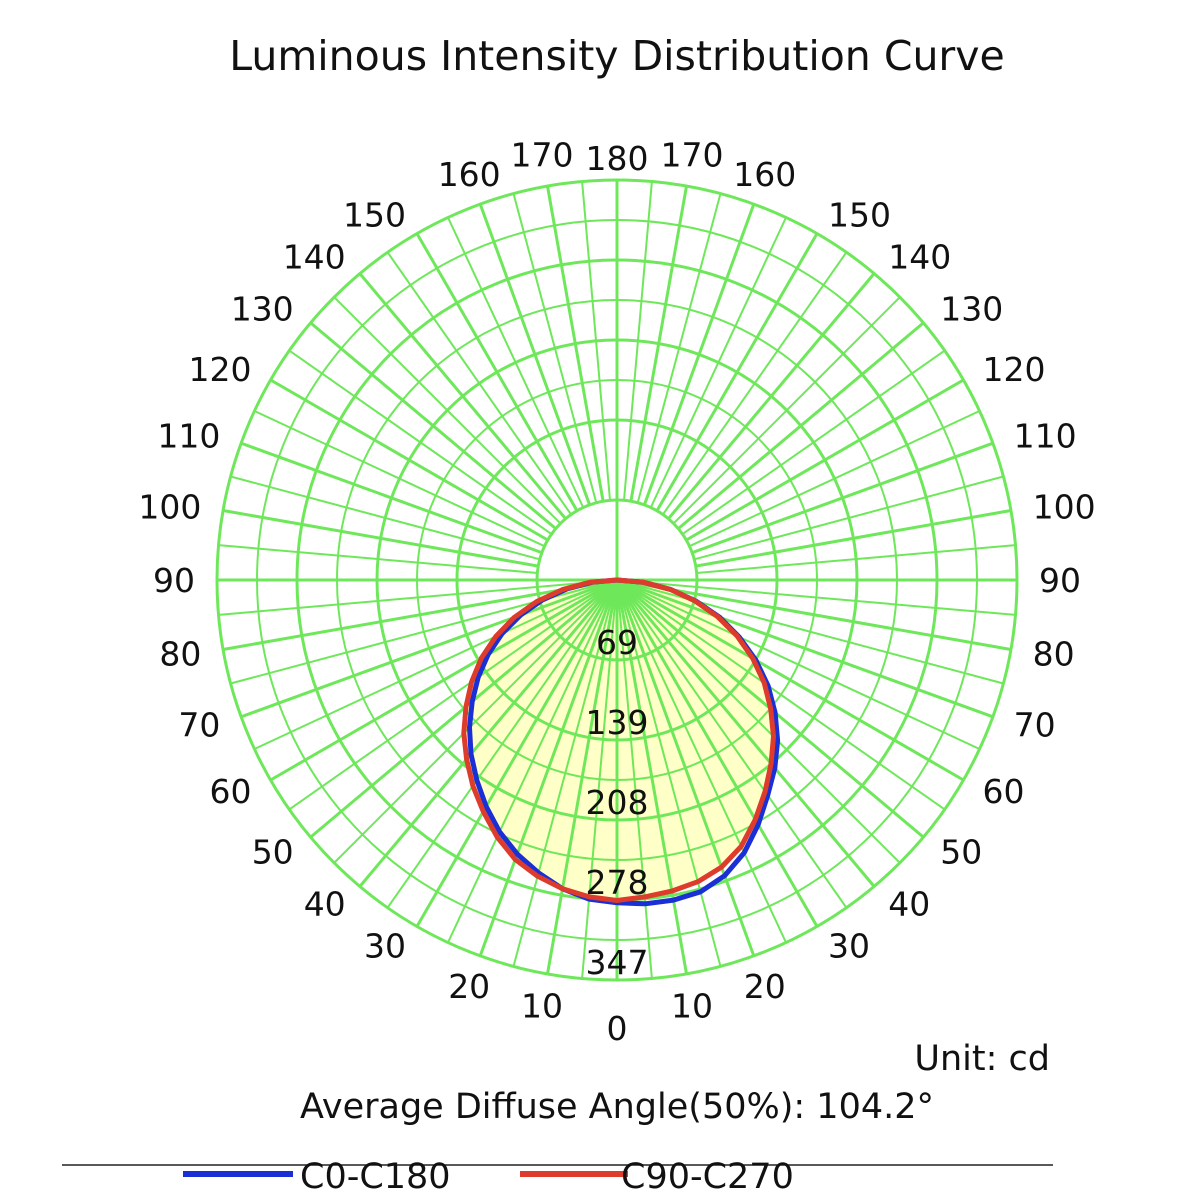 The image size is (1200, 1200). What do you see at coordinates (692, 155) in the screenshot?
I see `angle-label-r-170: 170` at bounding box center [692, 155].